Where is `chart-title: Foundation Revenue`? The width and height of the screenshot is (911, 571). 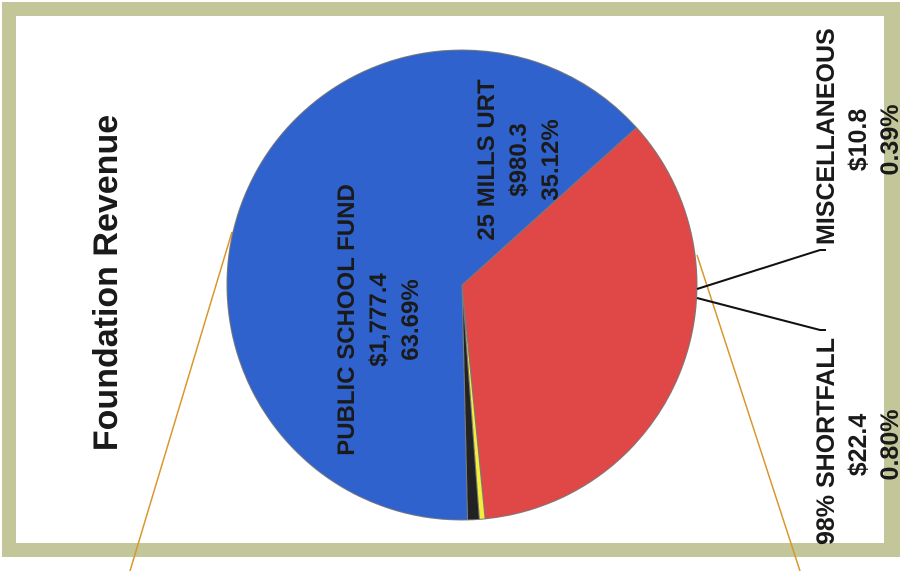
chart-title: Foundation Revenue is located at coordinates (106, 283).